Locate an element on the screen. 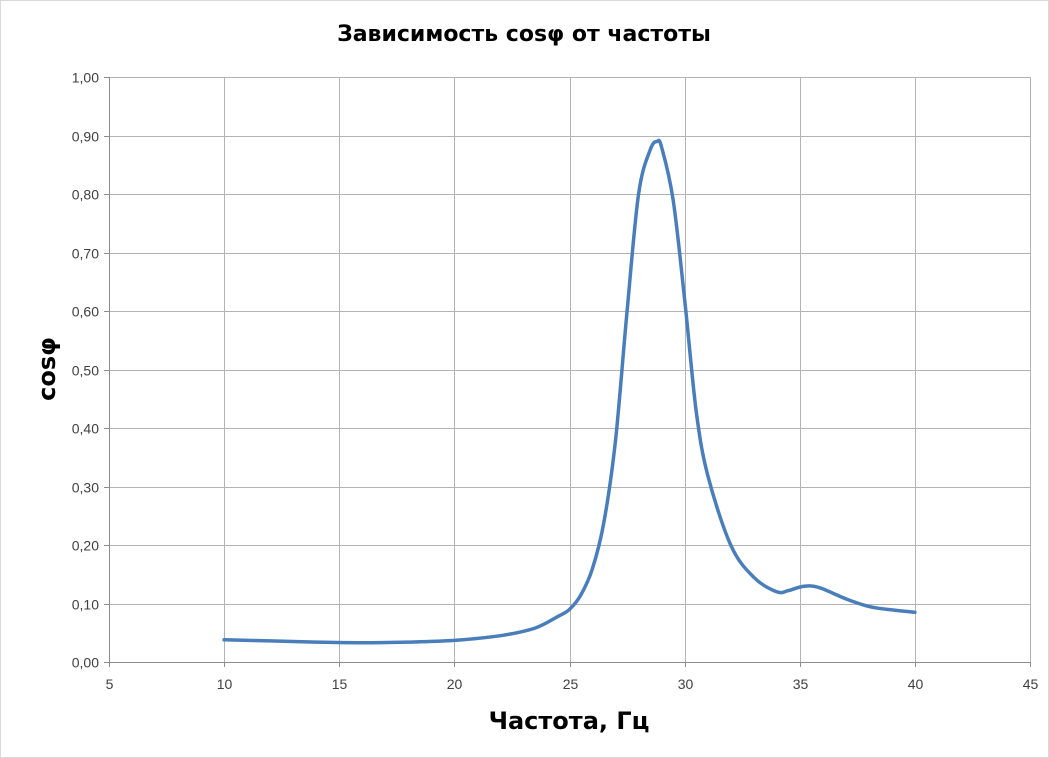 This screenshot has height=758, width=1049. x-tick-label: 25 is located at coordinates (571, 684).